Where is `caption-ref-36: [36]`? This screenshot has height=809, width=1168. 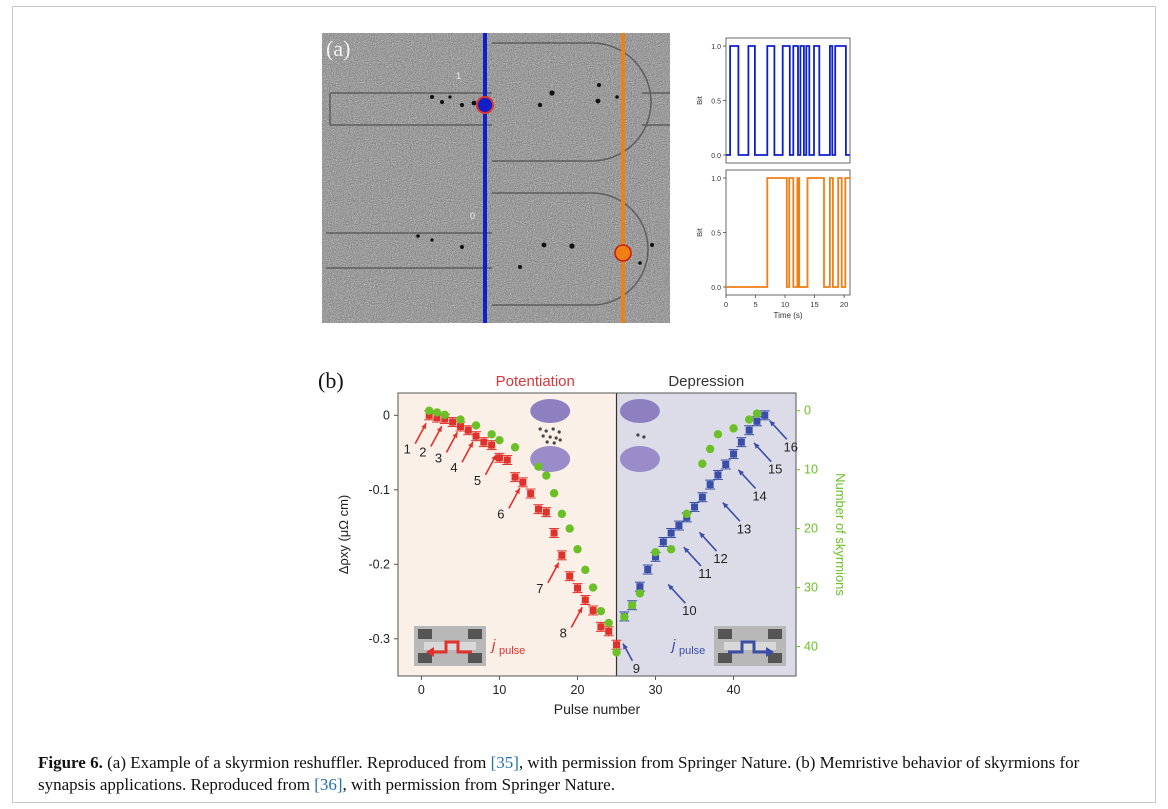
caption-ref-36: [36] is located at coordinates (328, 784).